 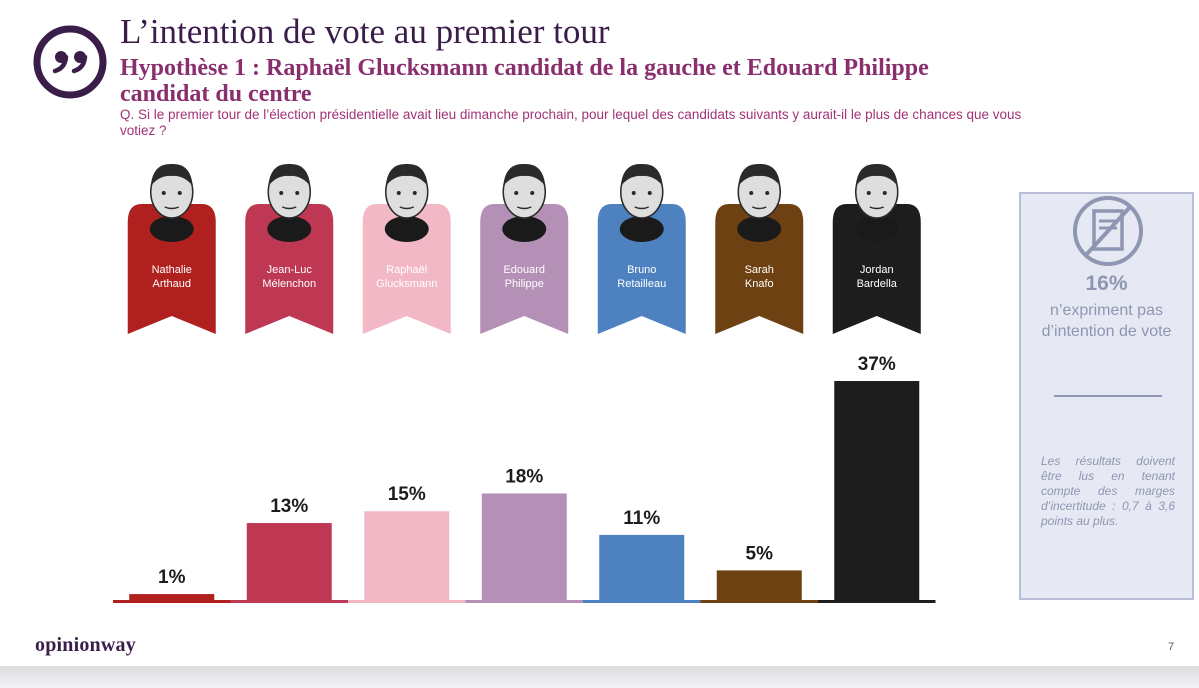 I want to click on candidate-name-bruno-retailleau-line-2: Retailleau, so click(x=641, y=284).